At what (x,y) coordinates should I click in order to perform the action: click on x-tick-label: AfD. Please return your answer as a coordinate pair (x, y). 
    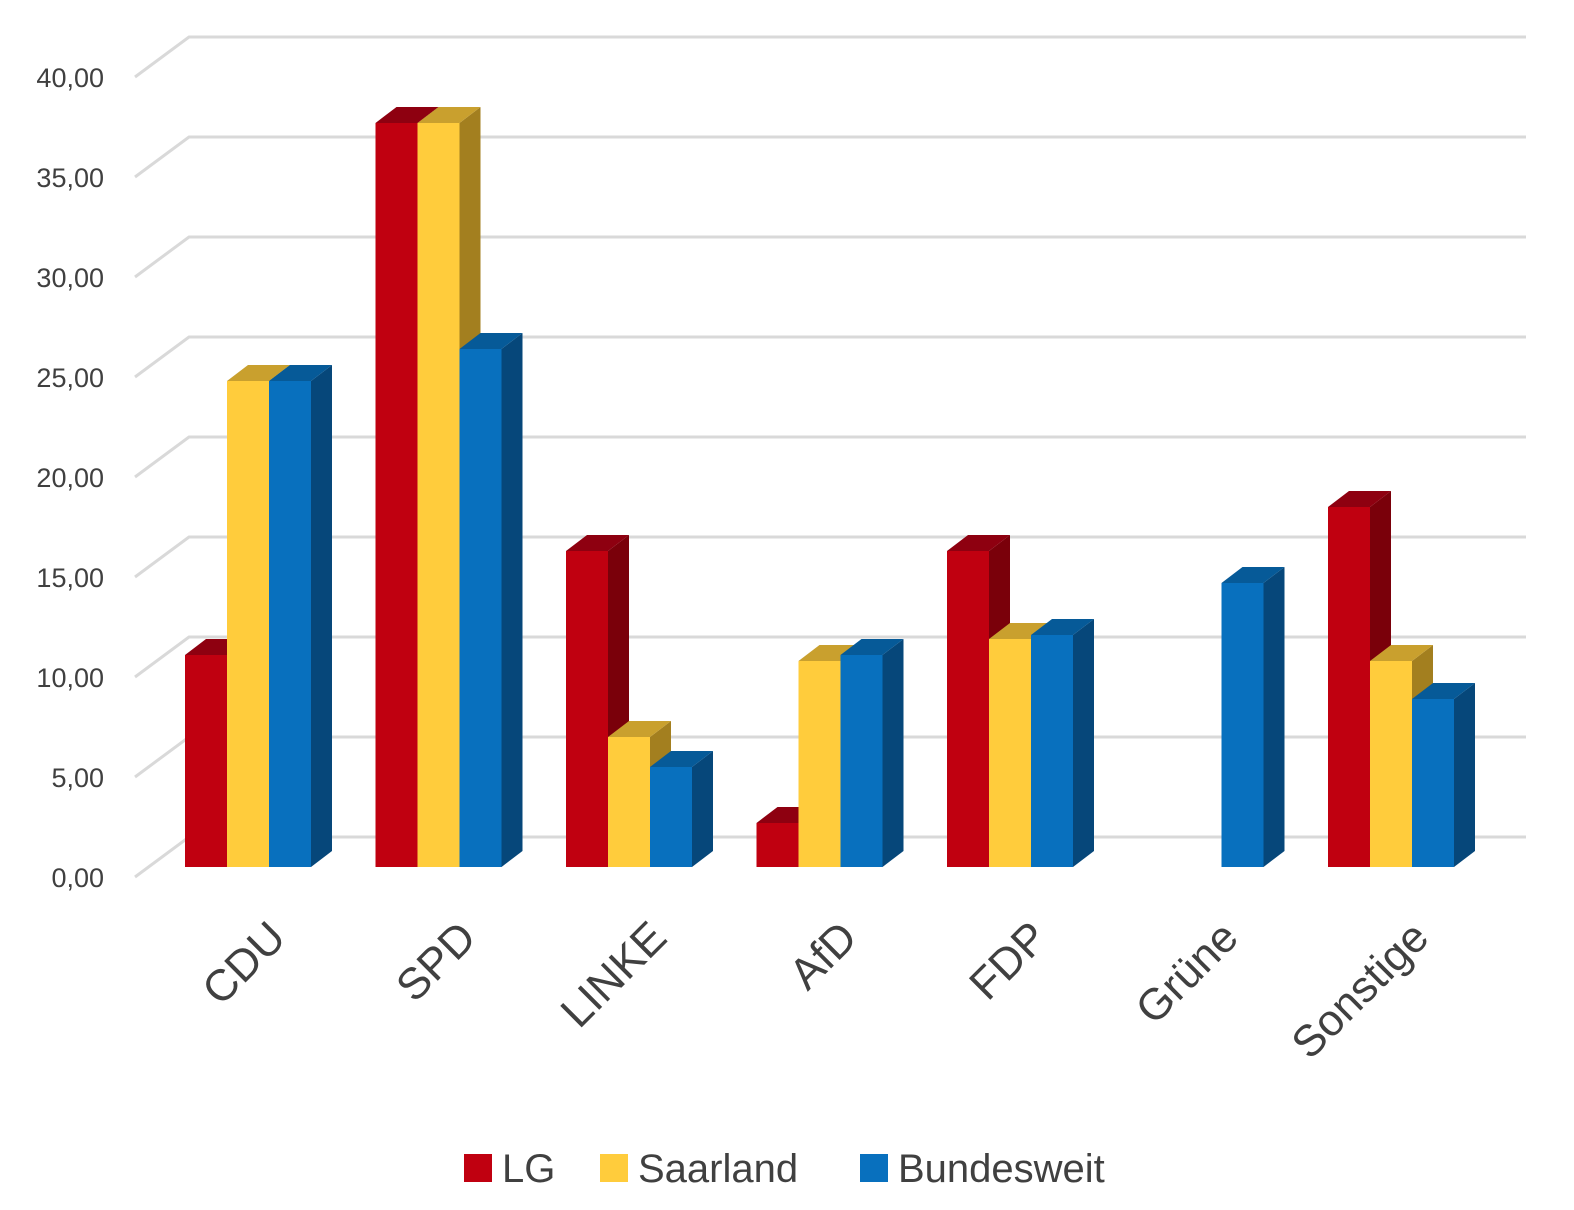
    Looking at the image, I should click on (823, 955).